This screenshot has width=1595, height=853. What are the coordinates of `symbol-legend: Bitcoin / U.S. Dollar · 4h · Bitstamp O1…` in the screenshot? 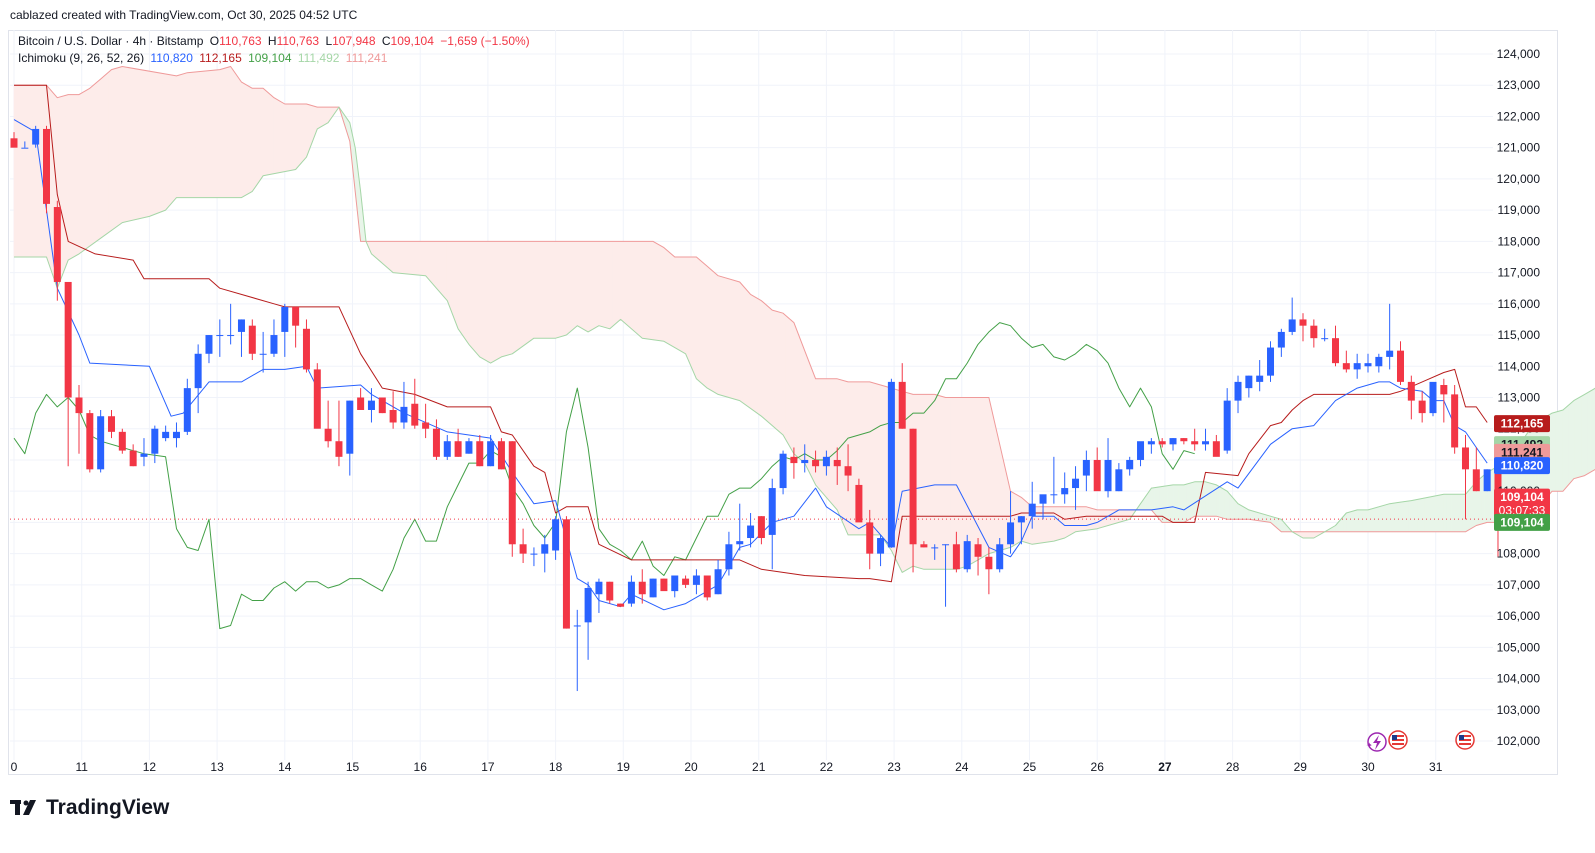 It's located at (275, 41).